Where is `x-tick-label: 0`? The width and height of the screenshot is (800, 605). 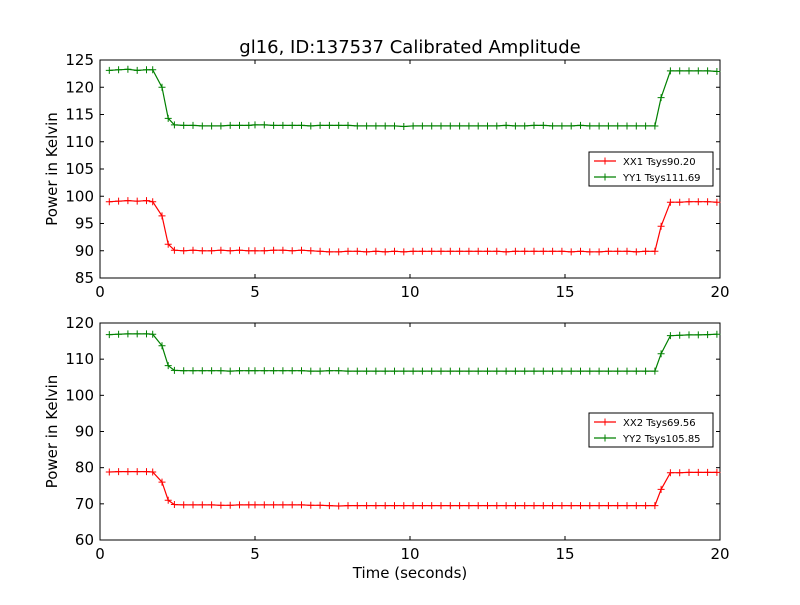
x-tick-label: 0 is located at coordinates (100, 292).